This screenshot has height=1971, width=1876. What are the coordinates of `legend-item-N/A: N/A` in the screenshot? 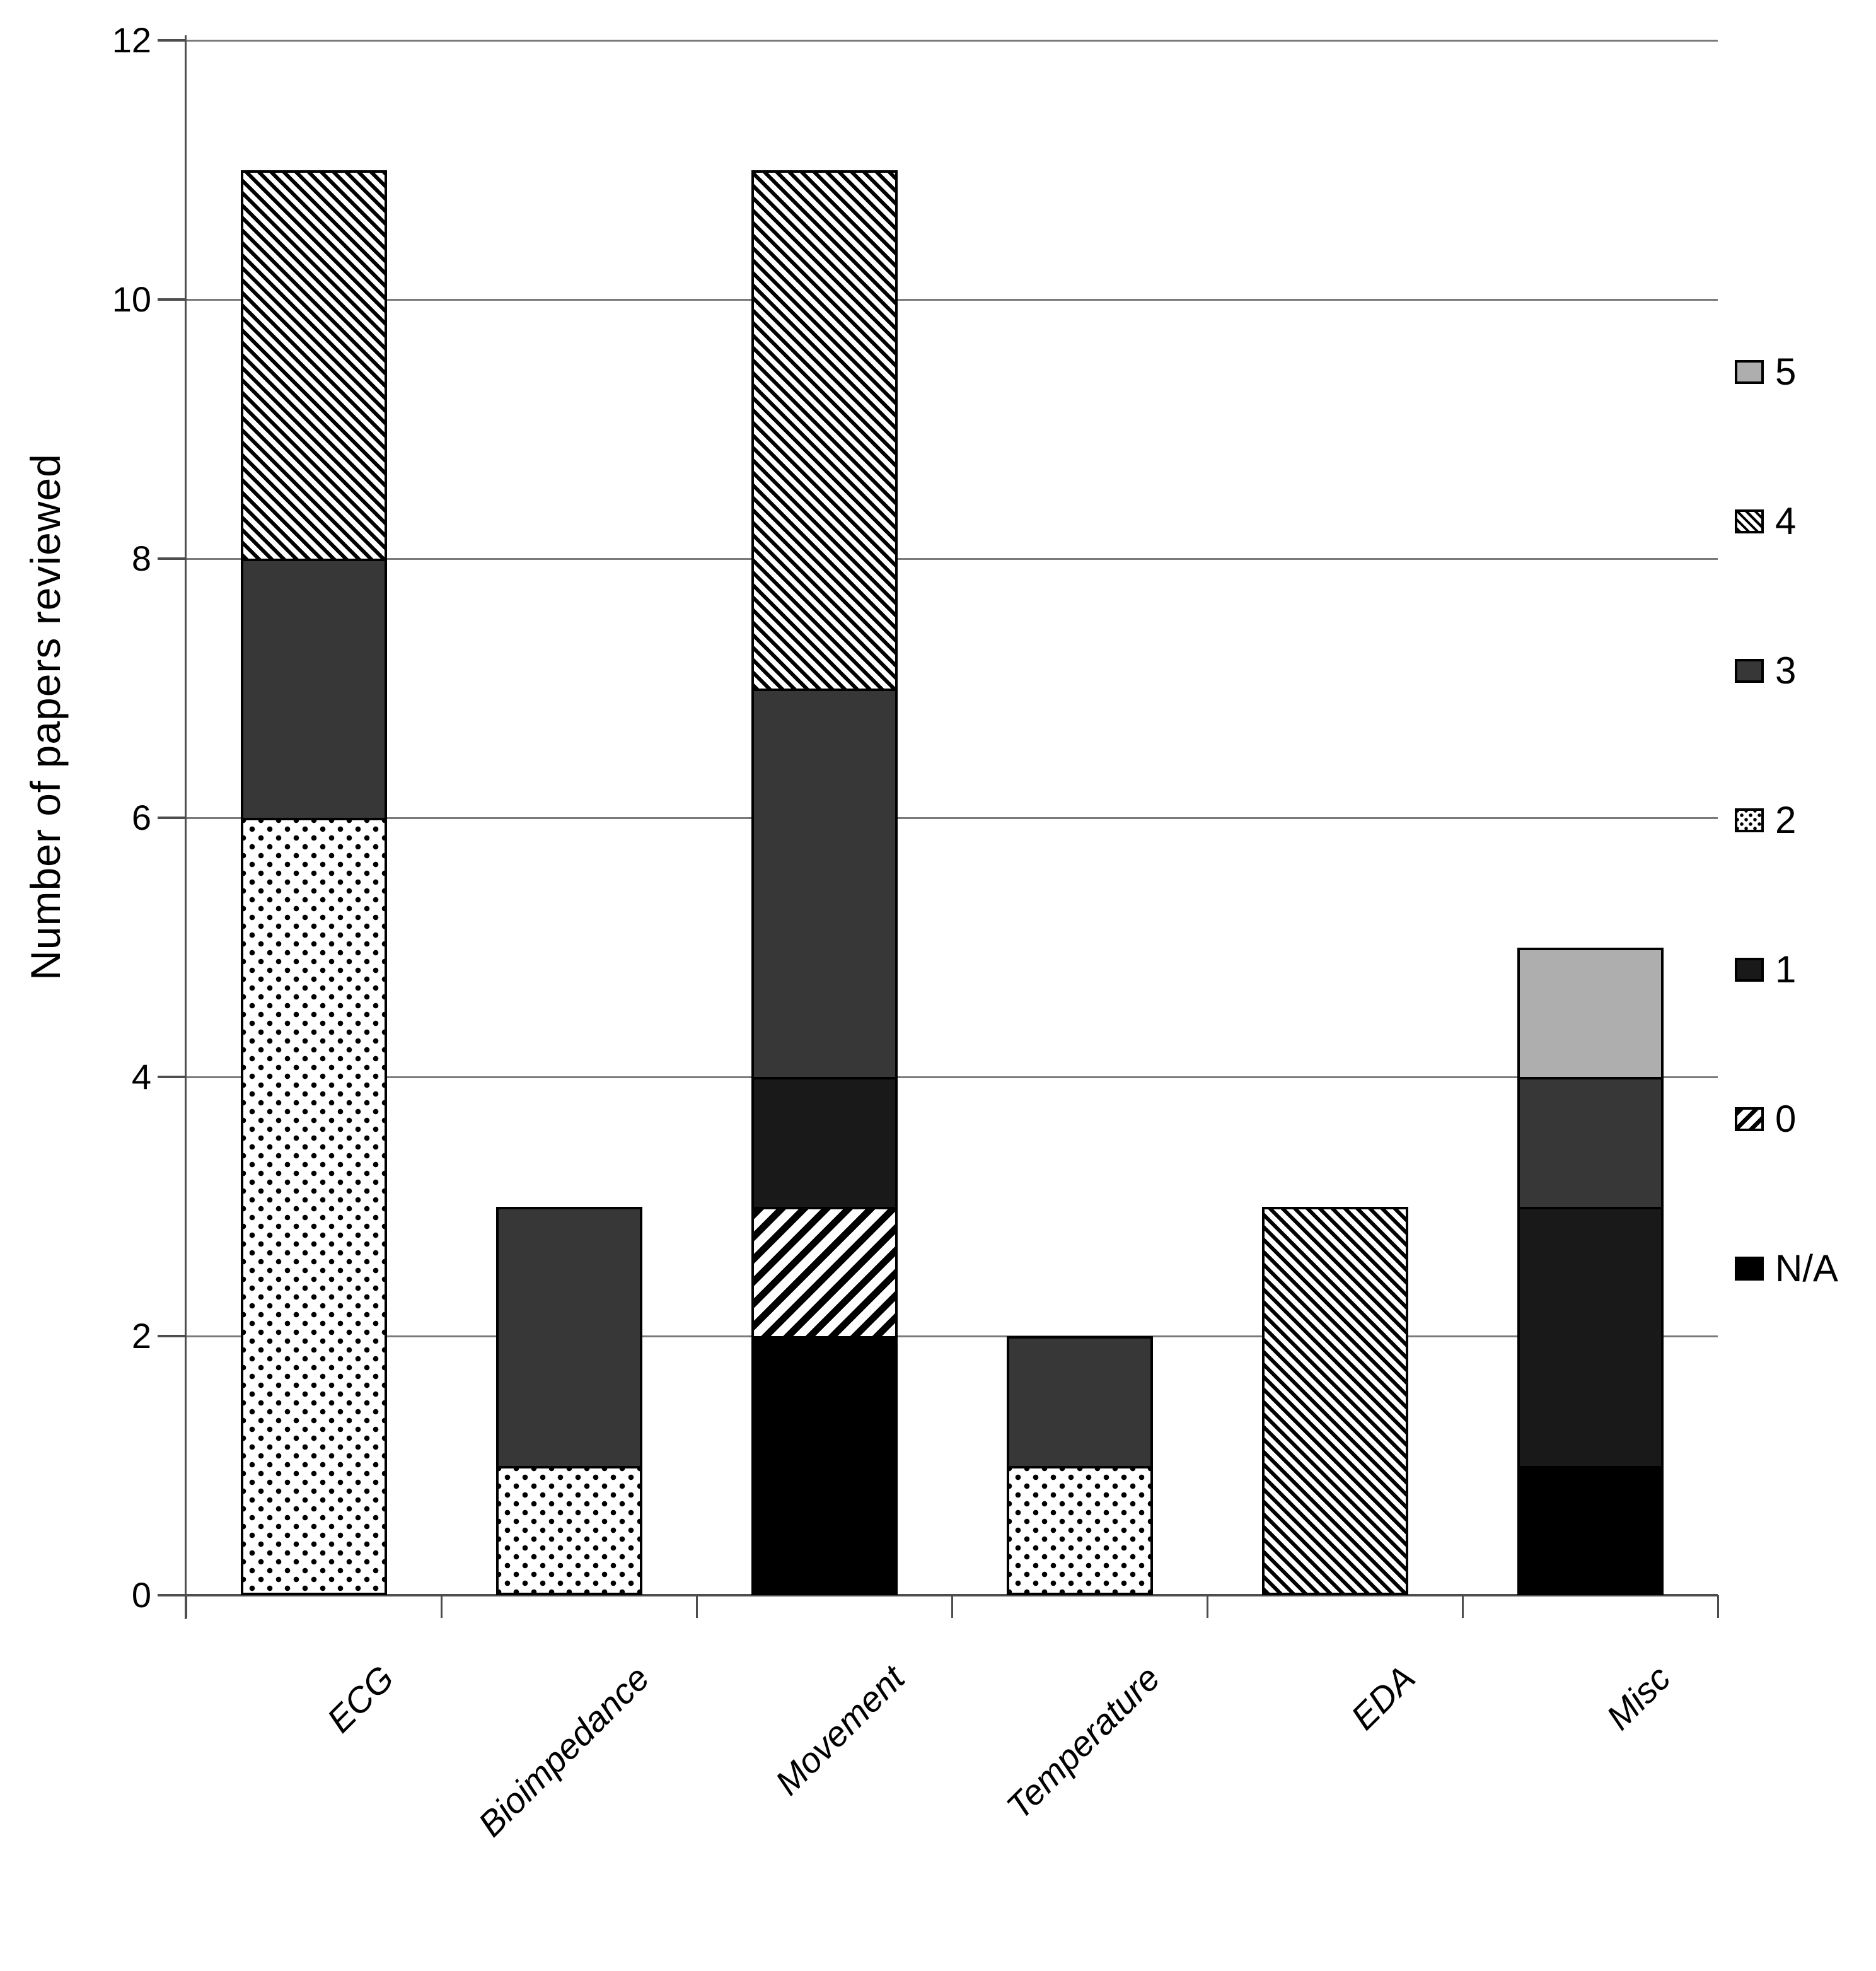 It's located at (1786, 1269).